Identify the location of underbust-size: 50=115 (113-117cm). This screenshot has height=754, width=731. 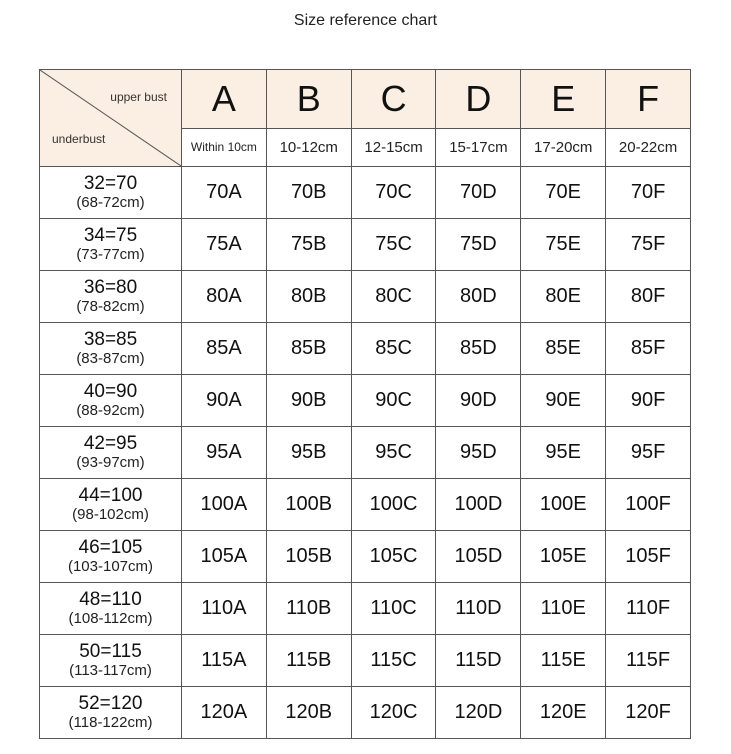
(110, 660).